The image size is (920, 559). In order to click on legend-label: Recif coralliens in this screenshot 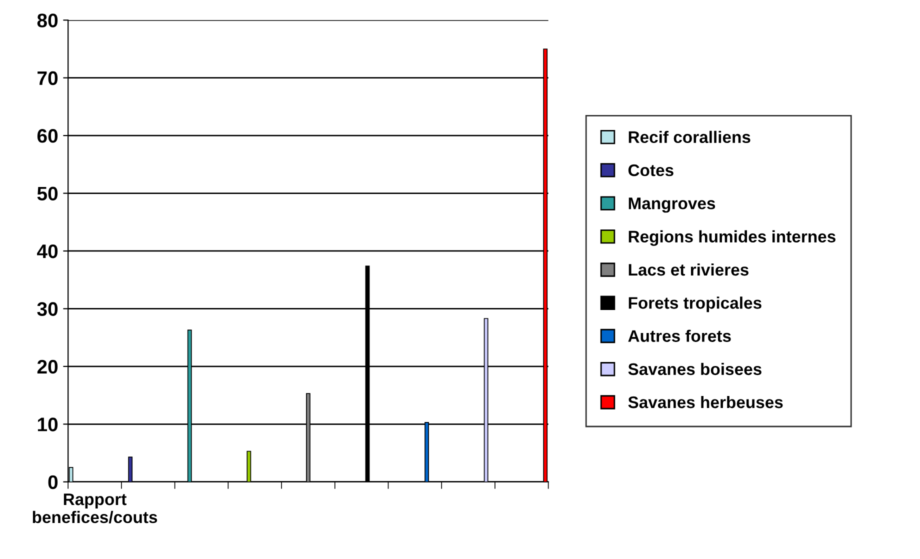, I will do `click(689, 137)`.